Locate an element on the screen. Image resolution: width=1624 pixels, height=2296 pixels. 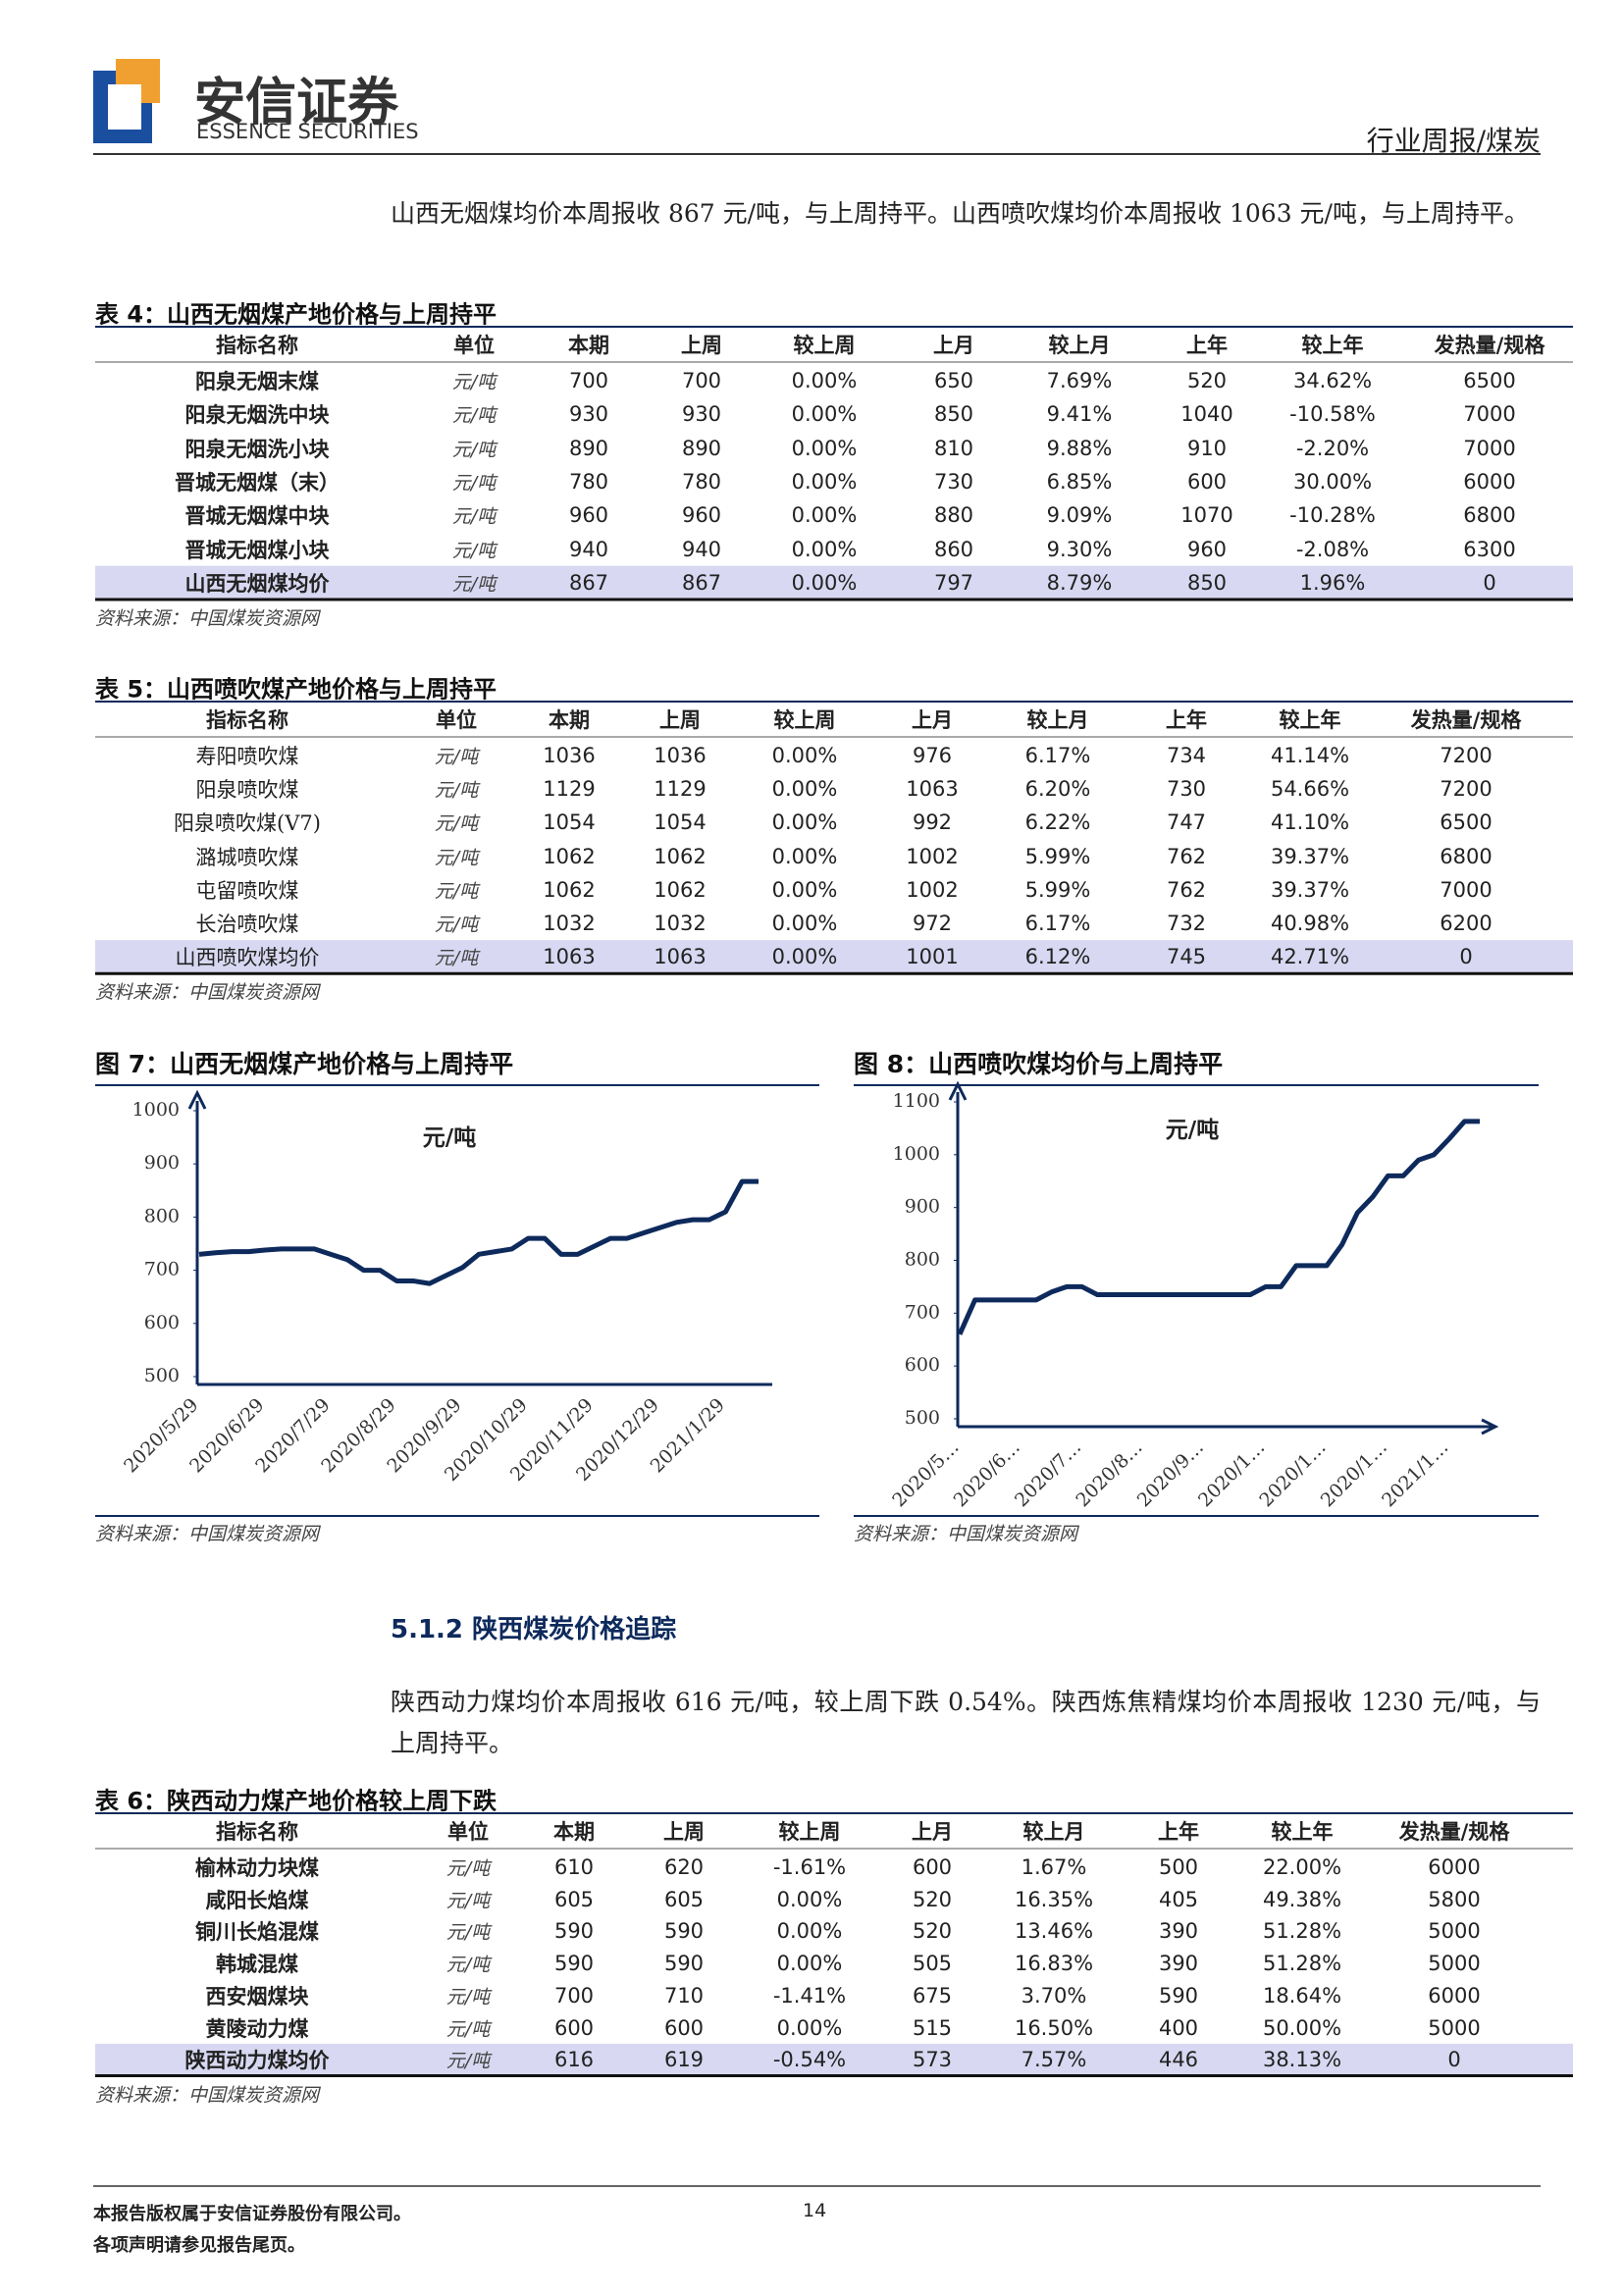
table-cell: 860 is located at coordinates (953, 549).